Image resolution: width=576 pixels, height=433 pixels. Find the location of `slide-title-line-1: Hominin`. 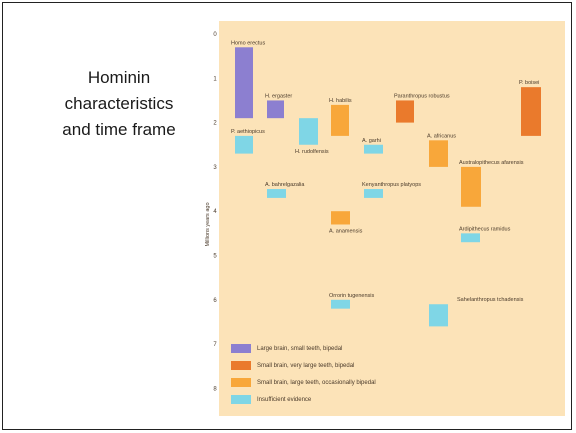

slide-title-line-1: Hominin is located at coordinates (119, 77).